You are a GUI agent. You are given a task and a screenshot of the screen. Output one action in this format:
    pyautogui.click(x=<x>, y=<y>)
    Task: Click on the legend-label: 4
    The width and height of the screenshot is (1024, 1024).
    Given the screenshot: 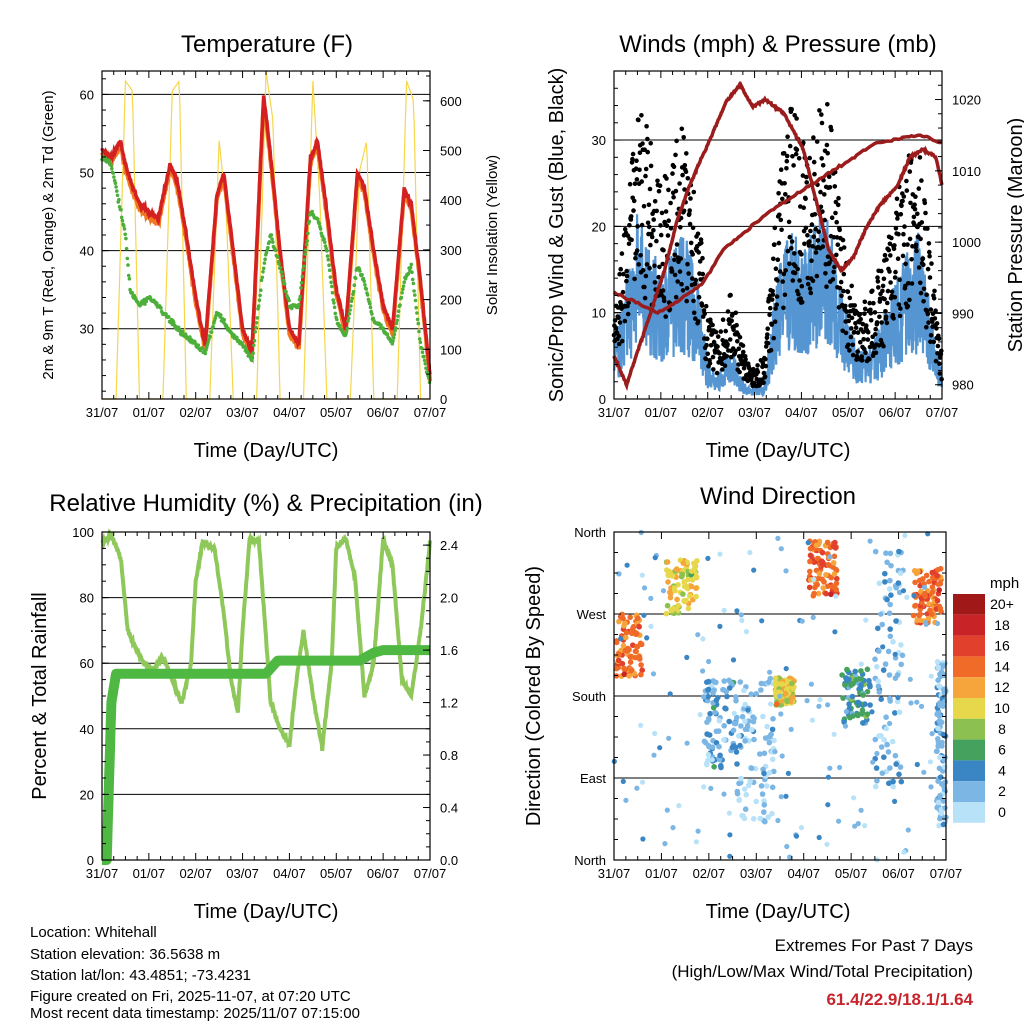 What is the action you would take?
    pyautogui.click(x=1002, y=770)
    